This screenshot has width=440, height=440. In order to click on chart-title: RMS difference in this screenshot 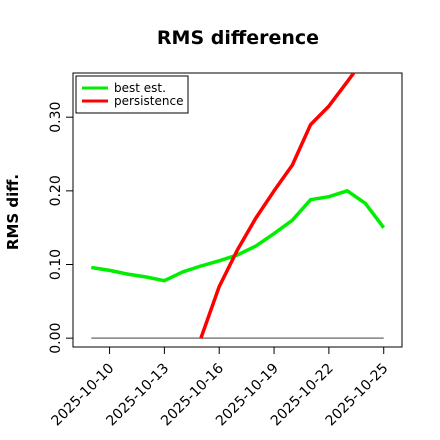, I will do `click(238, 38)`.